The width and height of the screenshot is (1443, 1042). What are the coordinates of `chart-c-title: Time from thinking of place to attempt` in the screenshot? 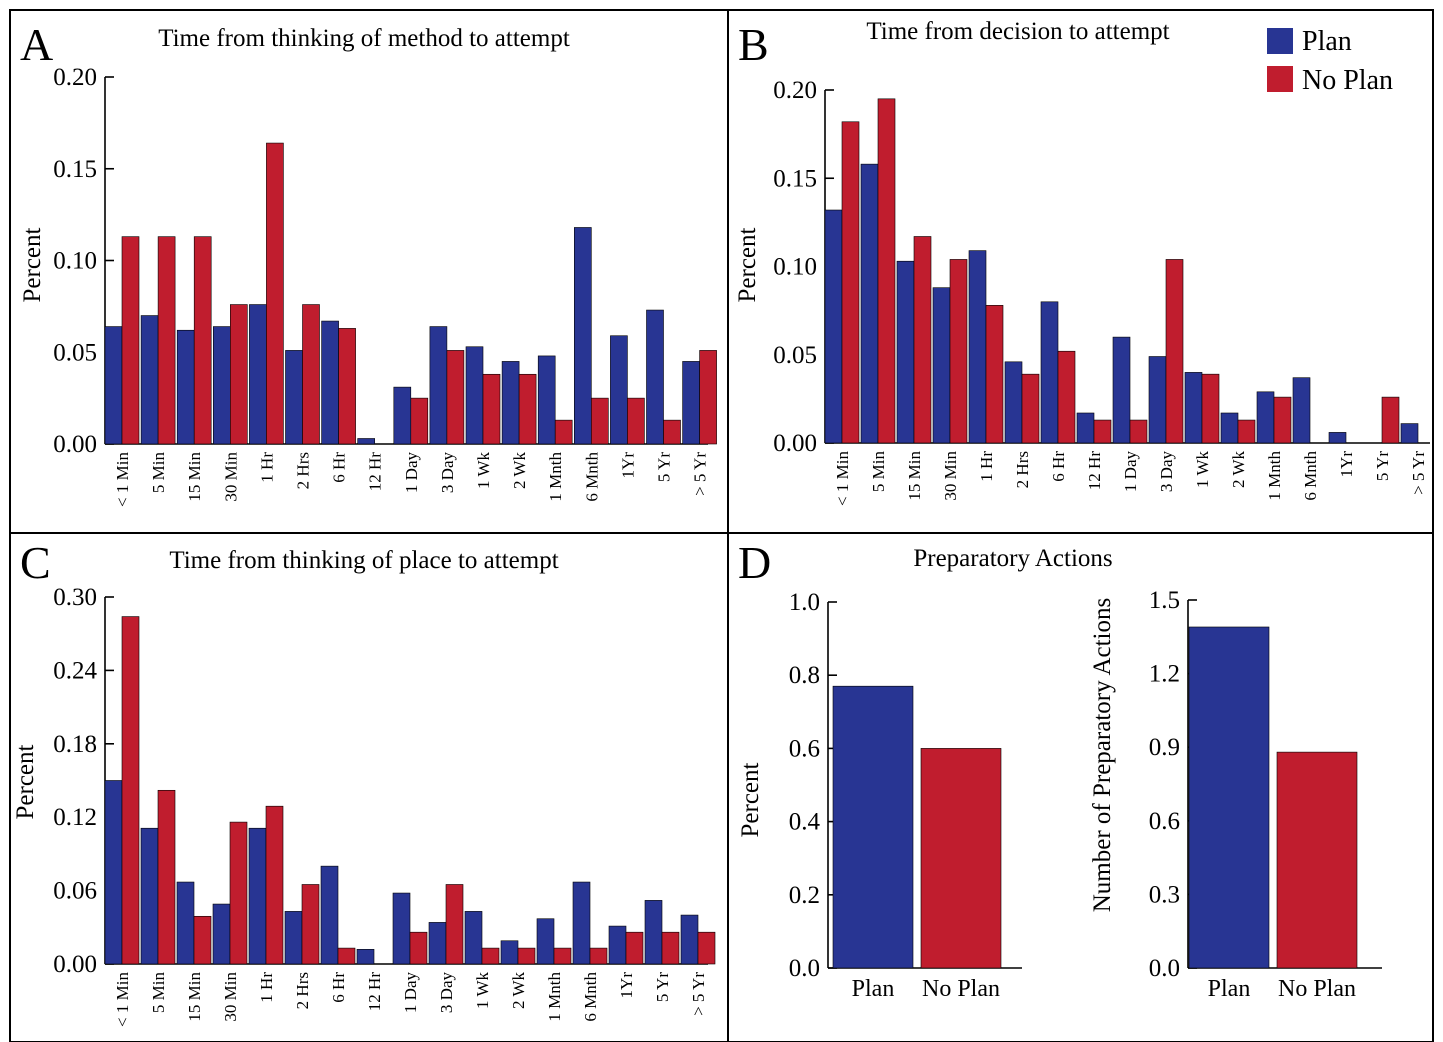 It's located at (363, 560).